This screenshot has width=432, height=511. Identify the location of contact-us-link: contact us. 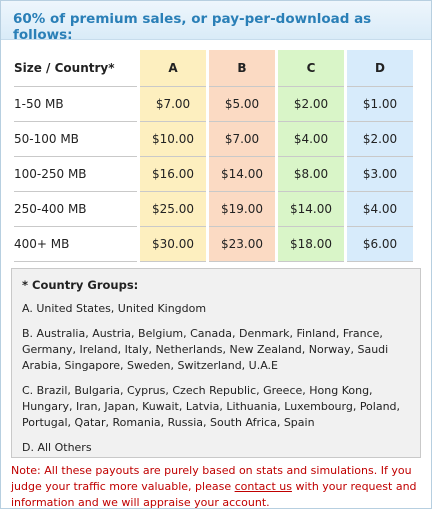
(263, 486).